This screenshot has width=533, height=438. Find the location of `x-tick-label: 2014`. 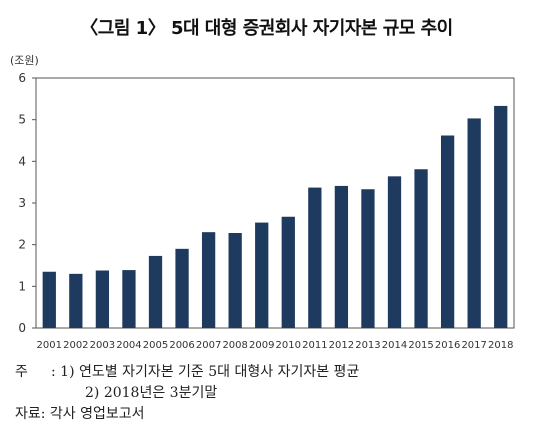

x-tick-label: 2014 is located at coordinates (394, 345).